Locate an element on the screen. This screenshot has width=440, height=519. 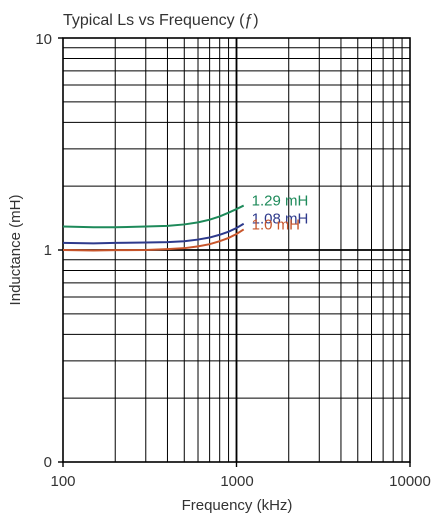
series-label: 1.08 mH is located at coordinates (280, 219).